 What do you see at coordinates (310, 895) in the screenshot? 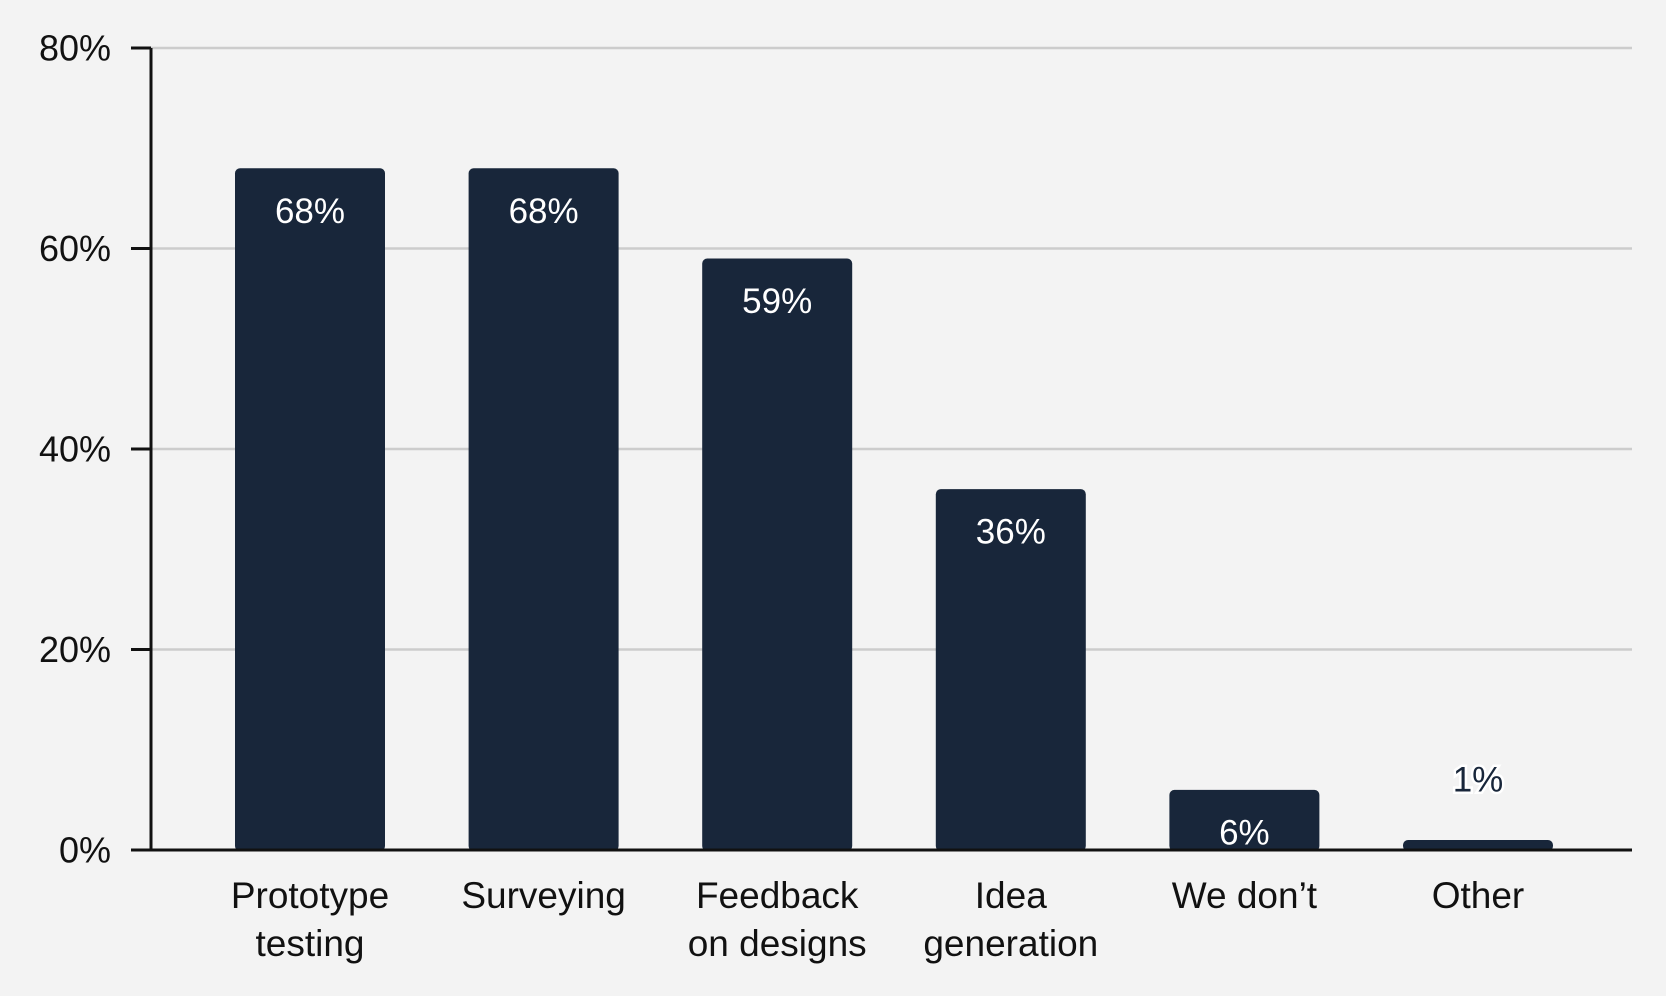
I see `x-tick-label-line: Prototype` at bounding box center [310, 895].